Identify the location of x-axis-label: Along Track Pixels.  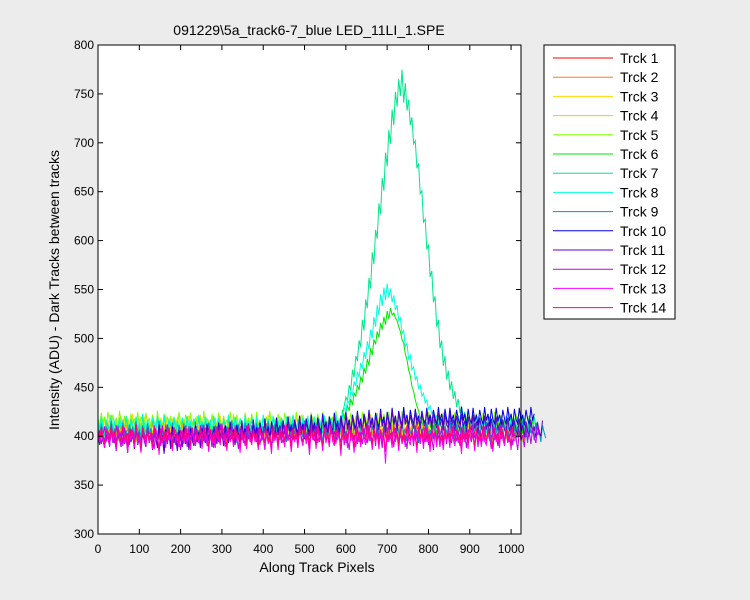
(316, 567).